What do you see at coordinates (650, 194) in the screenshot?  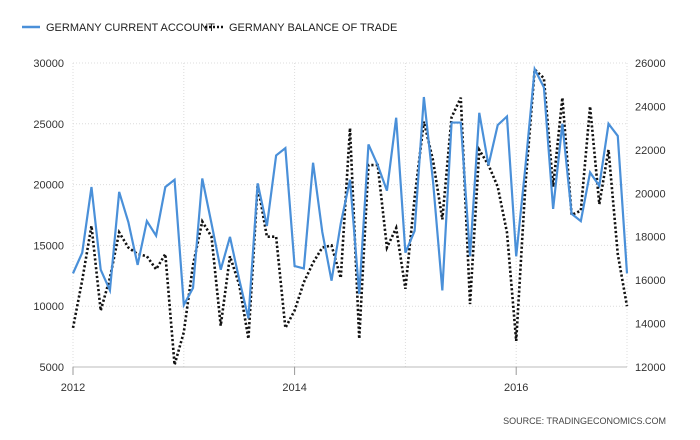 I see `y-right-tick-label: 20000` at bounding box center [650, 194].